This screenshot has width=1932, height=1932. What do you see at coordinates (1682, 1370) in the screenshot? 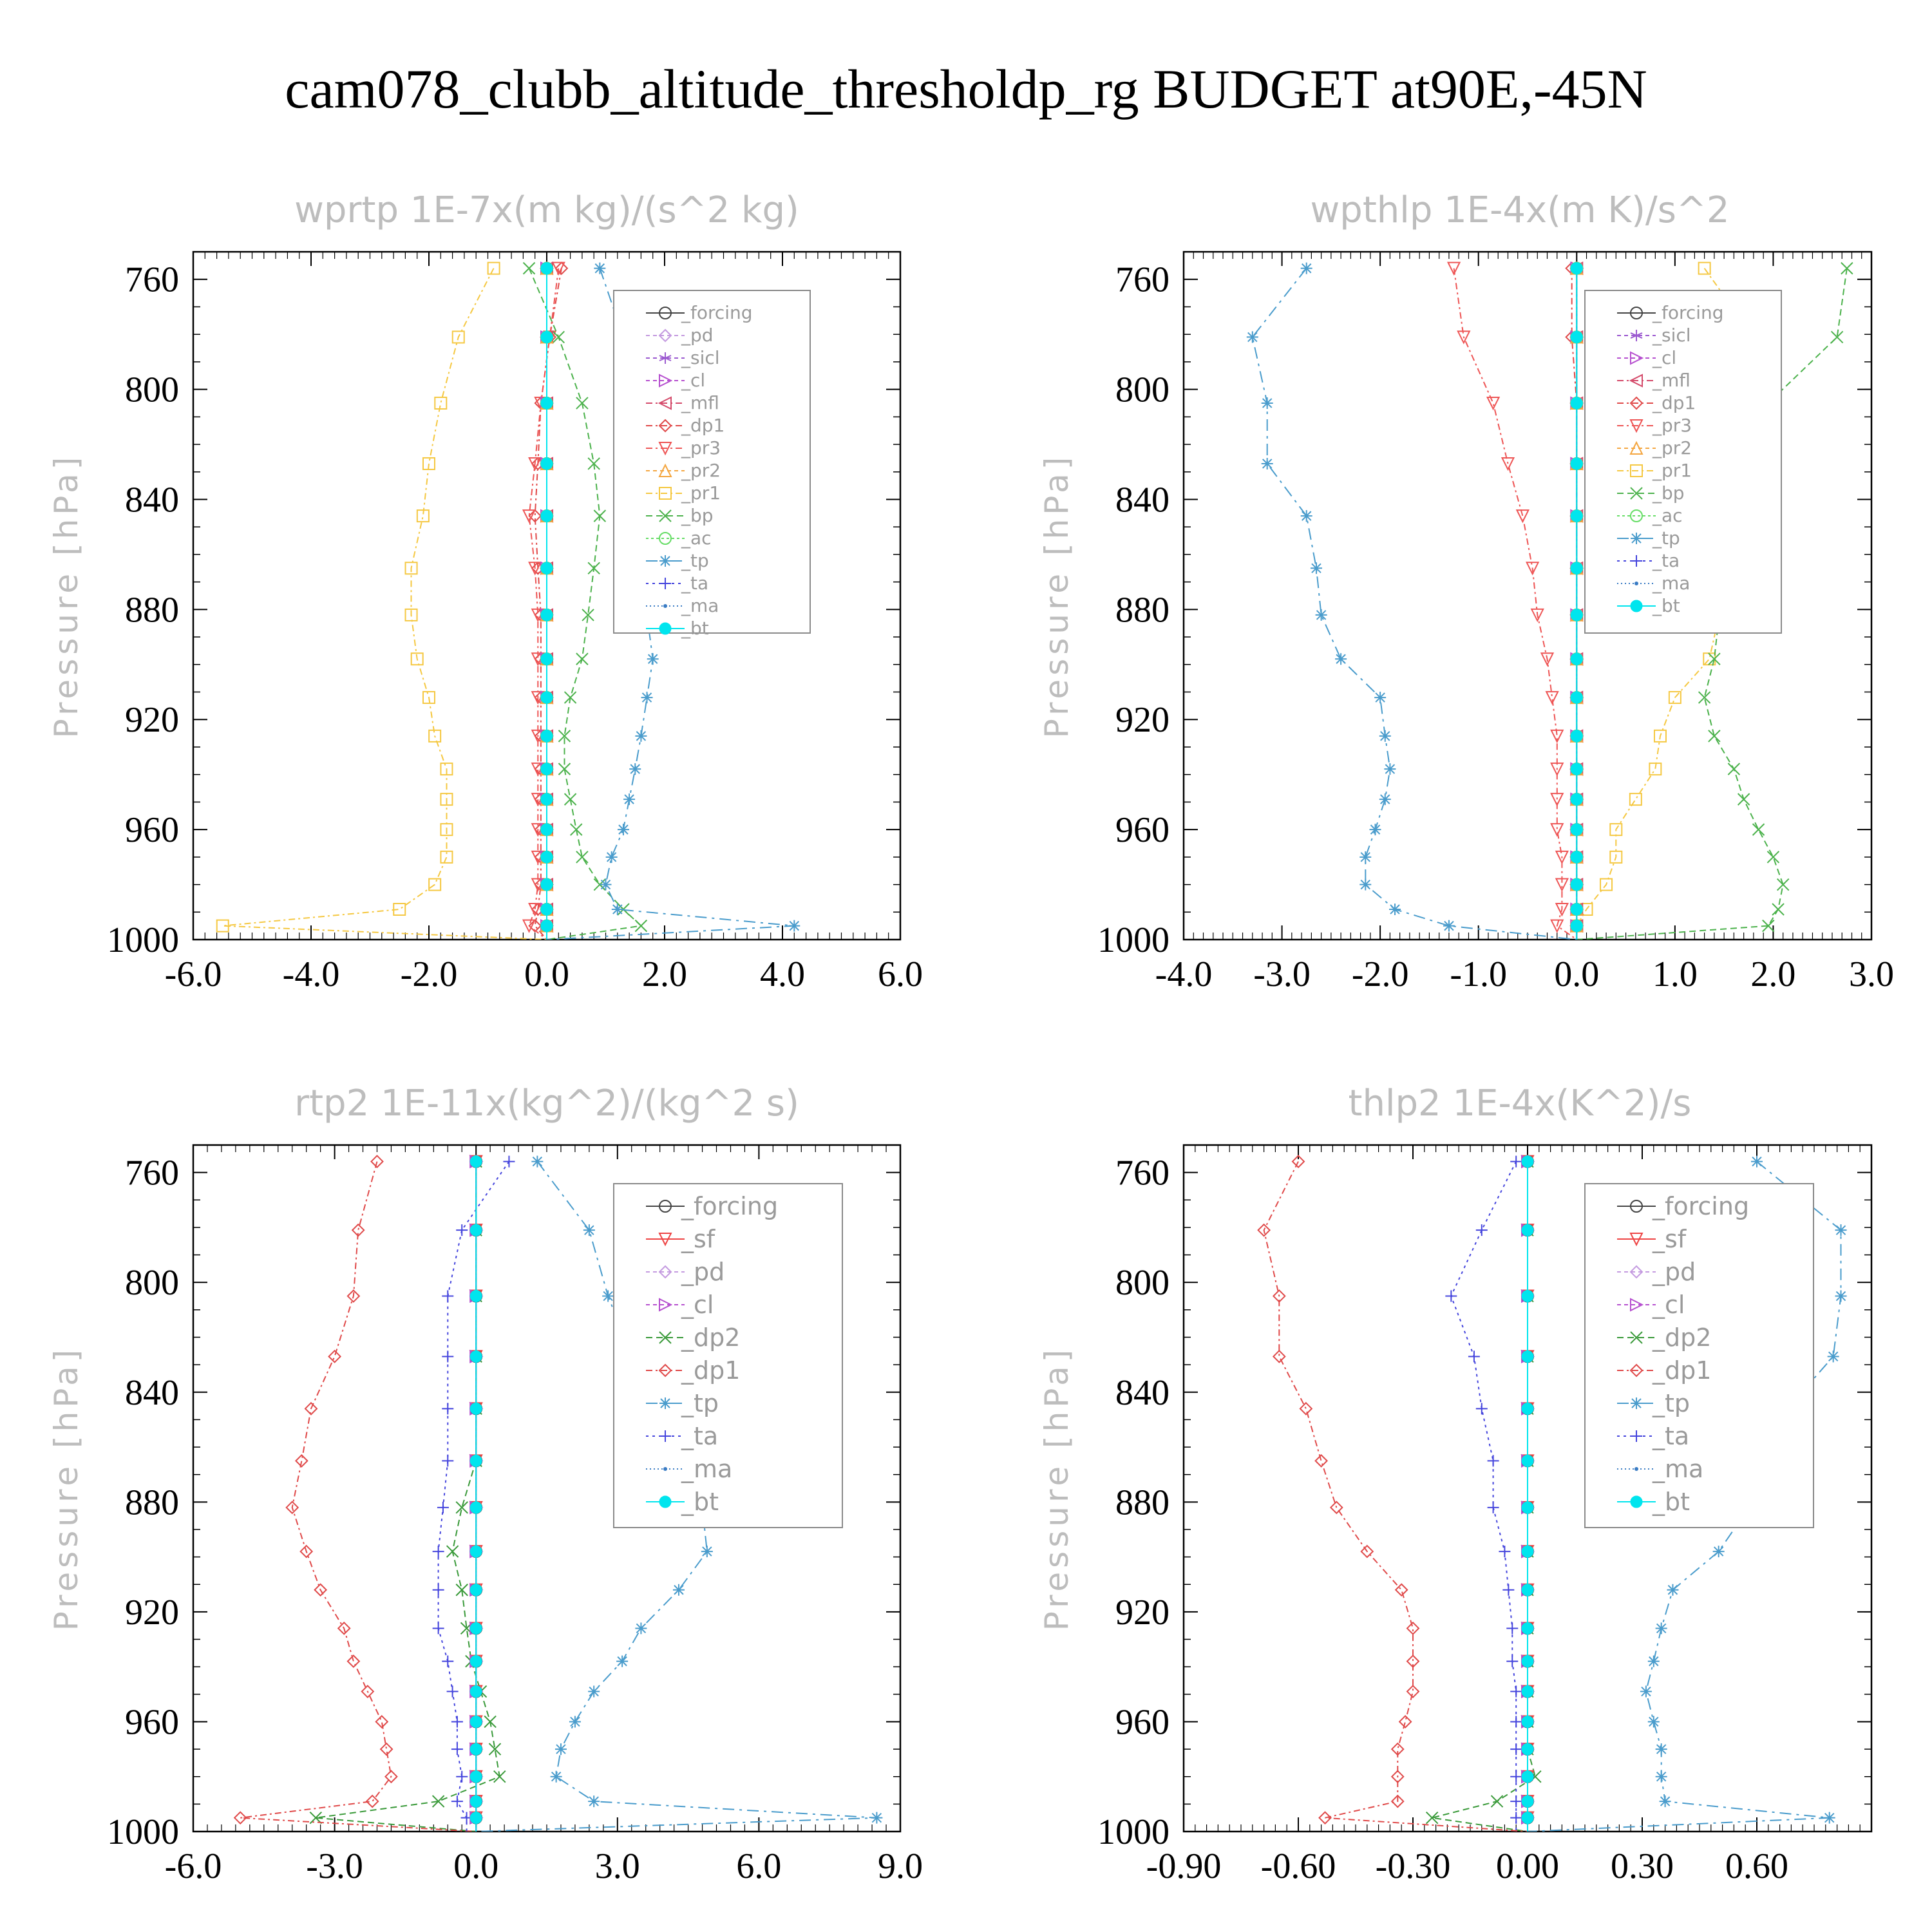
I see `legend-label-dp1: _dp1` at bounding box center [1682, 1370].